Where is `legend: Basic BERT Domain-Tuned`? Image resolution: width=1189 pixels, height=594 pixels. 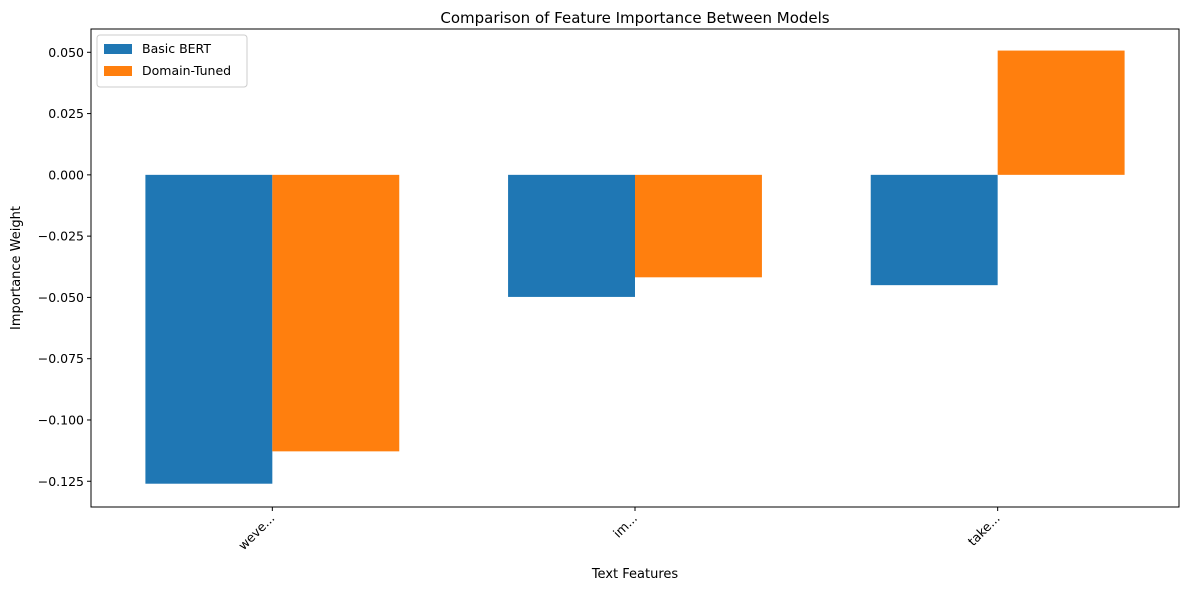 legend: Basic BERT Domain-Tuned is located at coordinates (172, 61).